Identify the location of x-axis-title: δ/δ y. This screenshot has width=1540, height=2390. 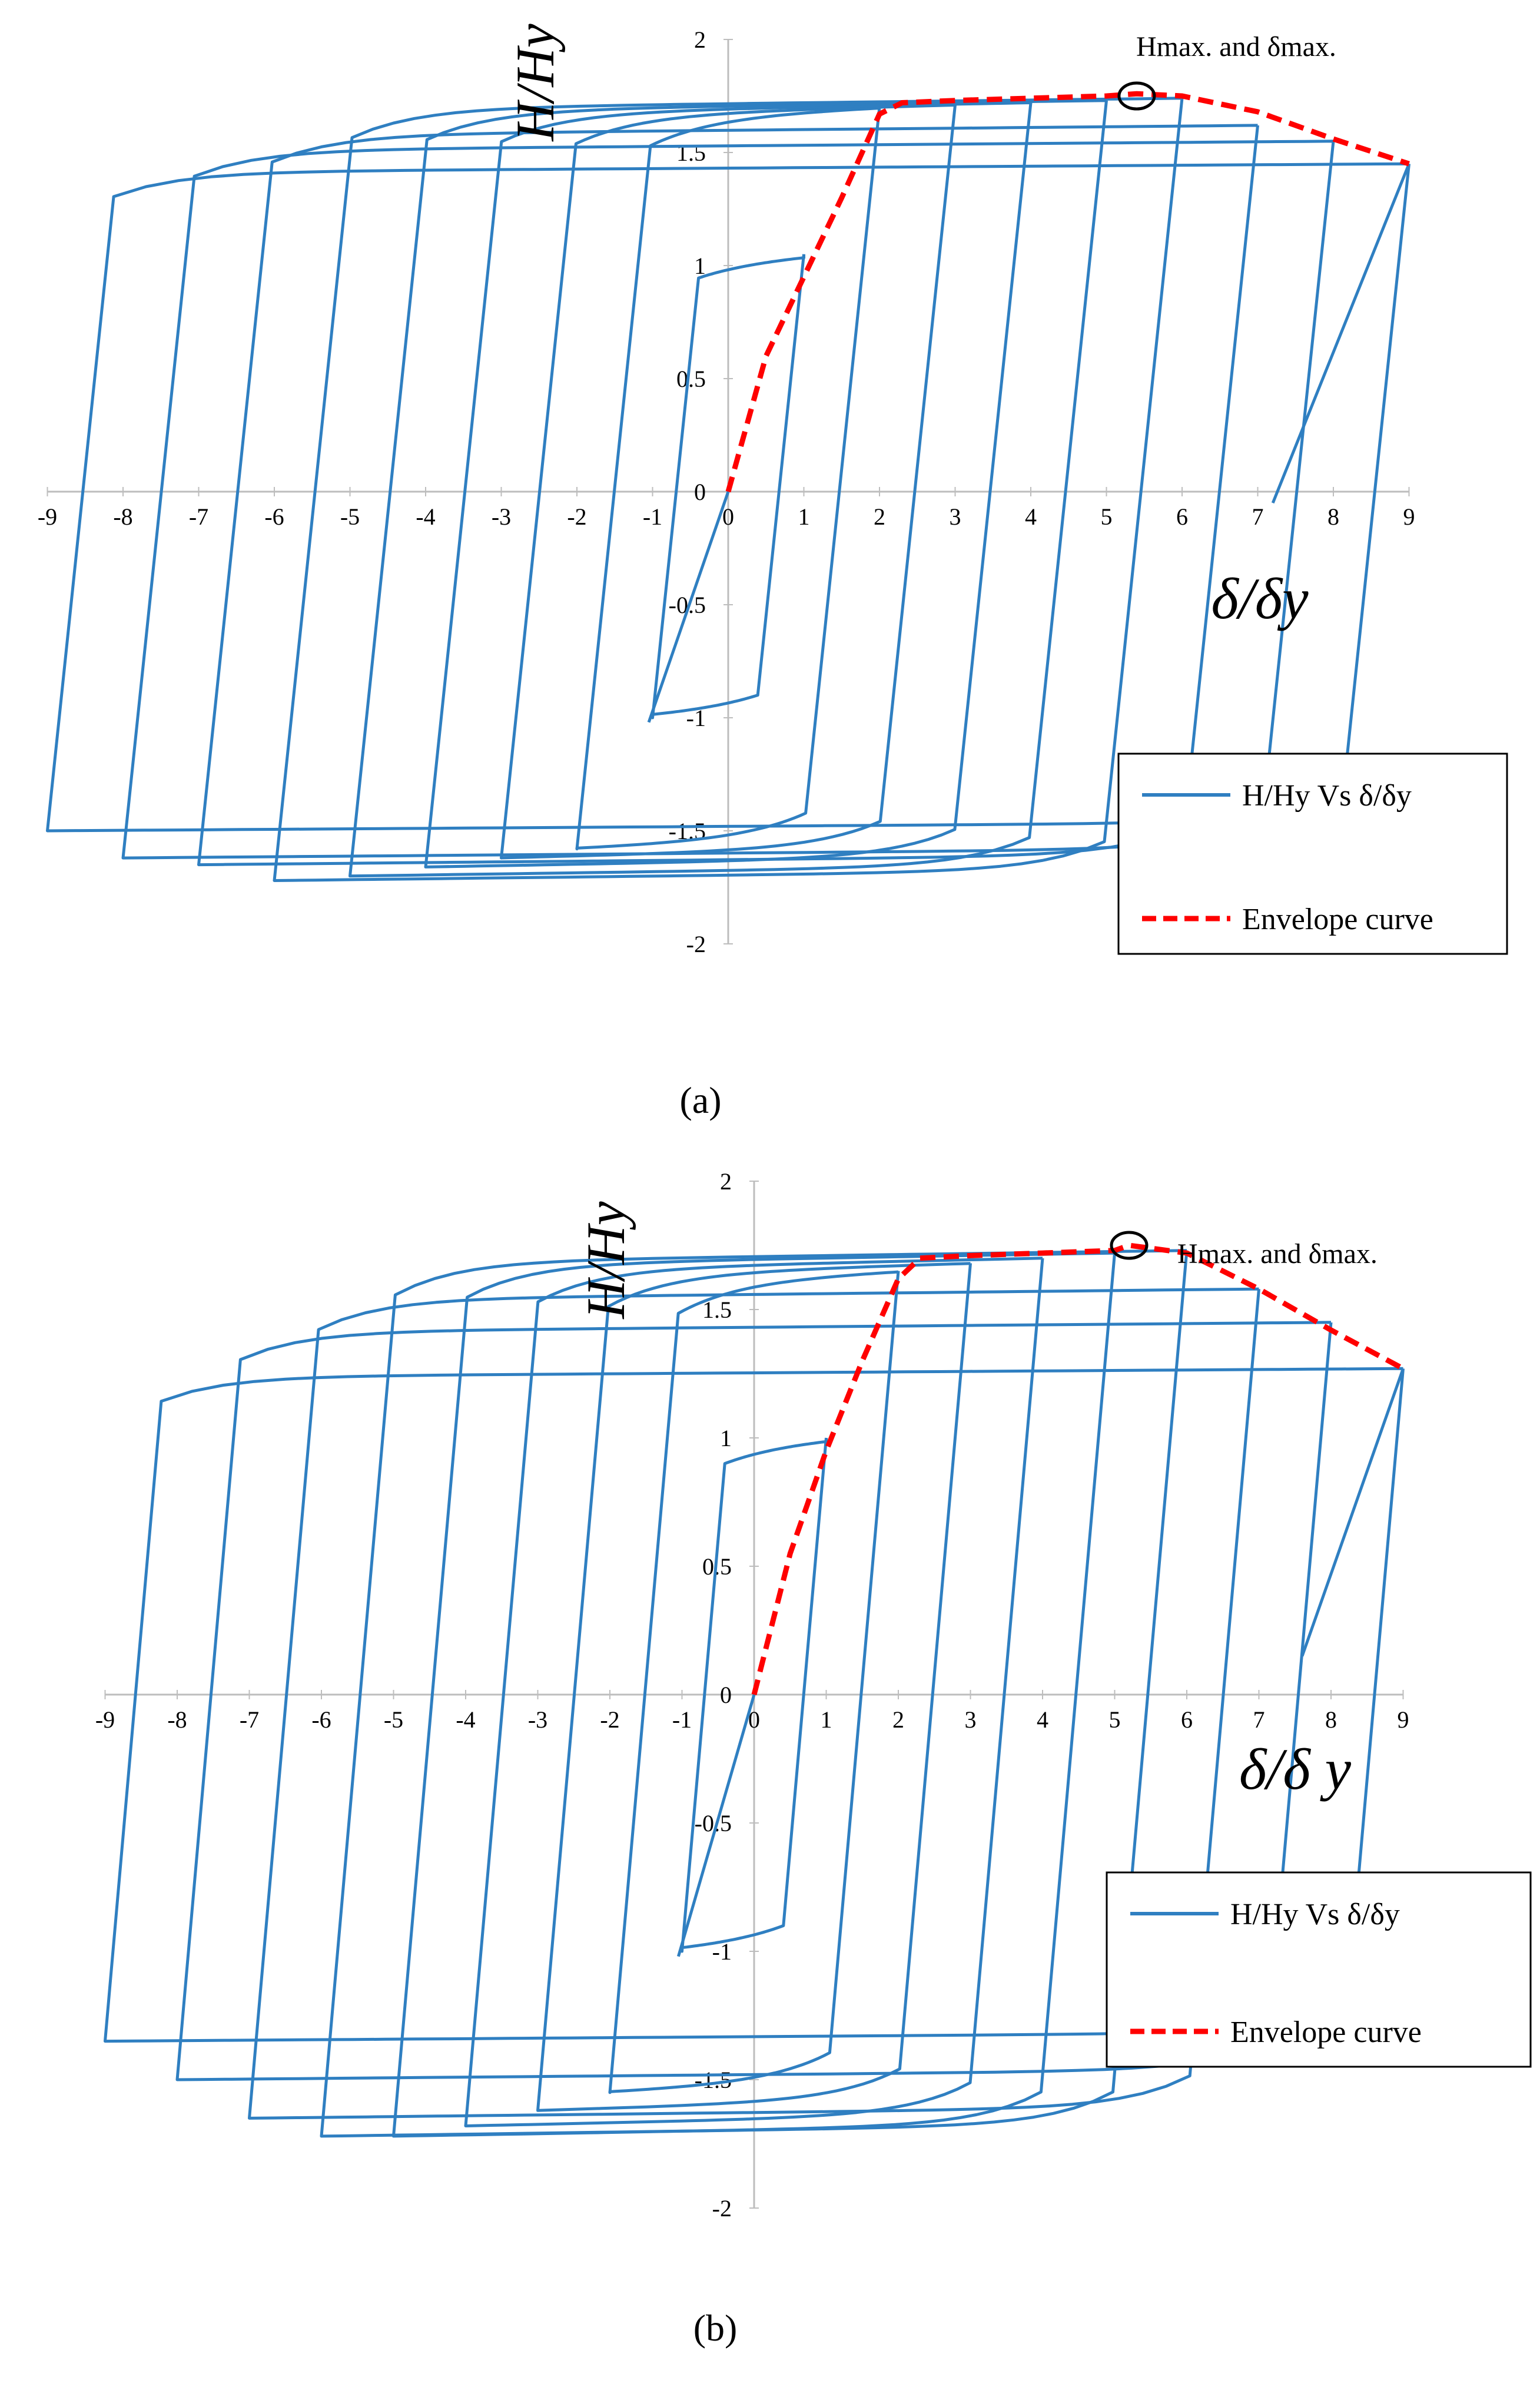
(1295, 1769).